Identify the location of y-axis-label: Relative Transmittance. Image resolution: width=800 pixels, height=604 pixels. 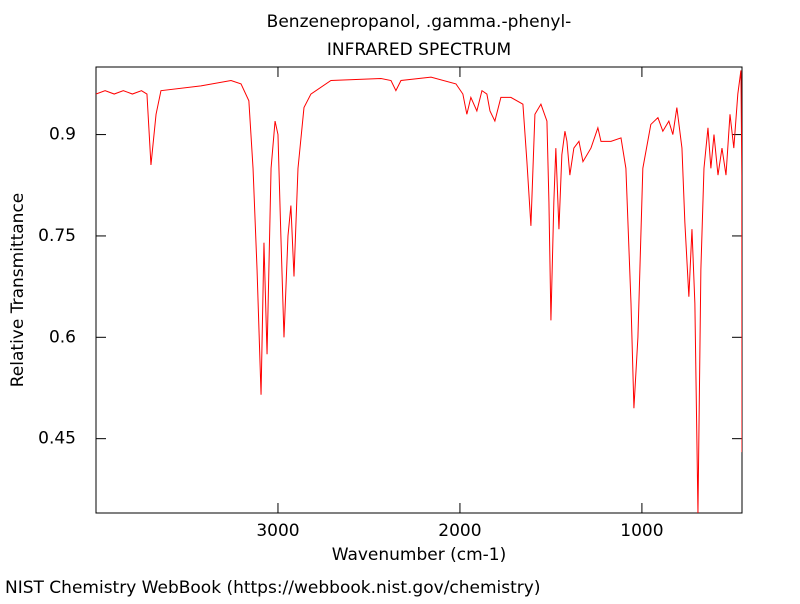
(18, 290).